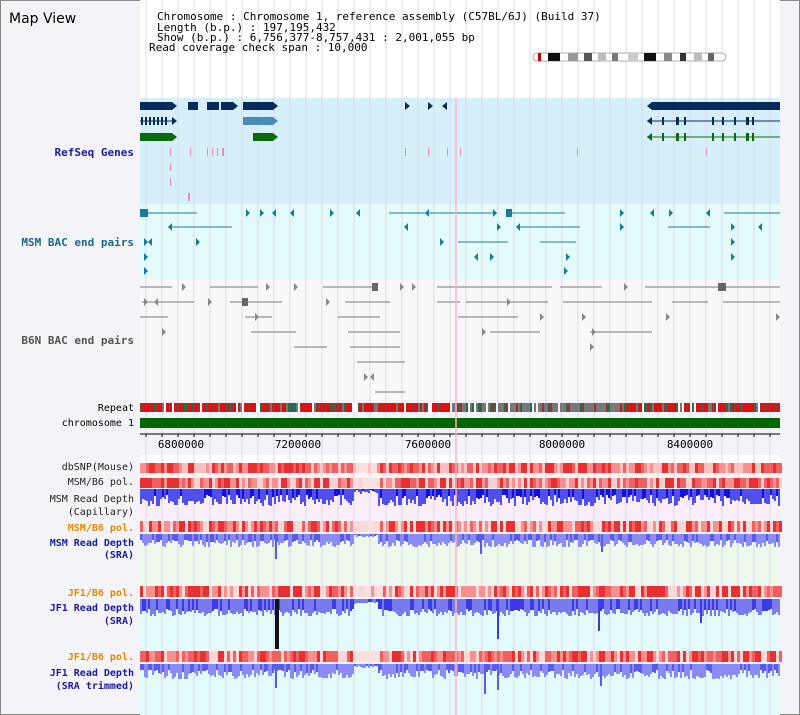 This screenshot has width=800, height=715. What do you see at coordinates (460, 338) in the screenshot?
I see `b6n-bac-track` at bounding box center [460, 338].